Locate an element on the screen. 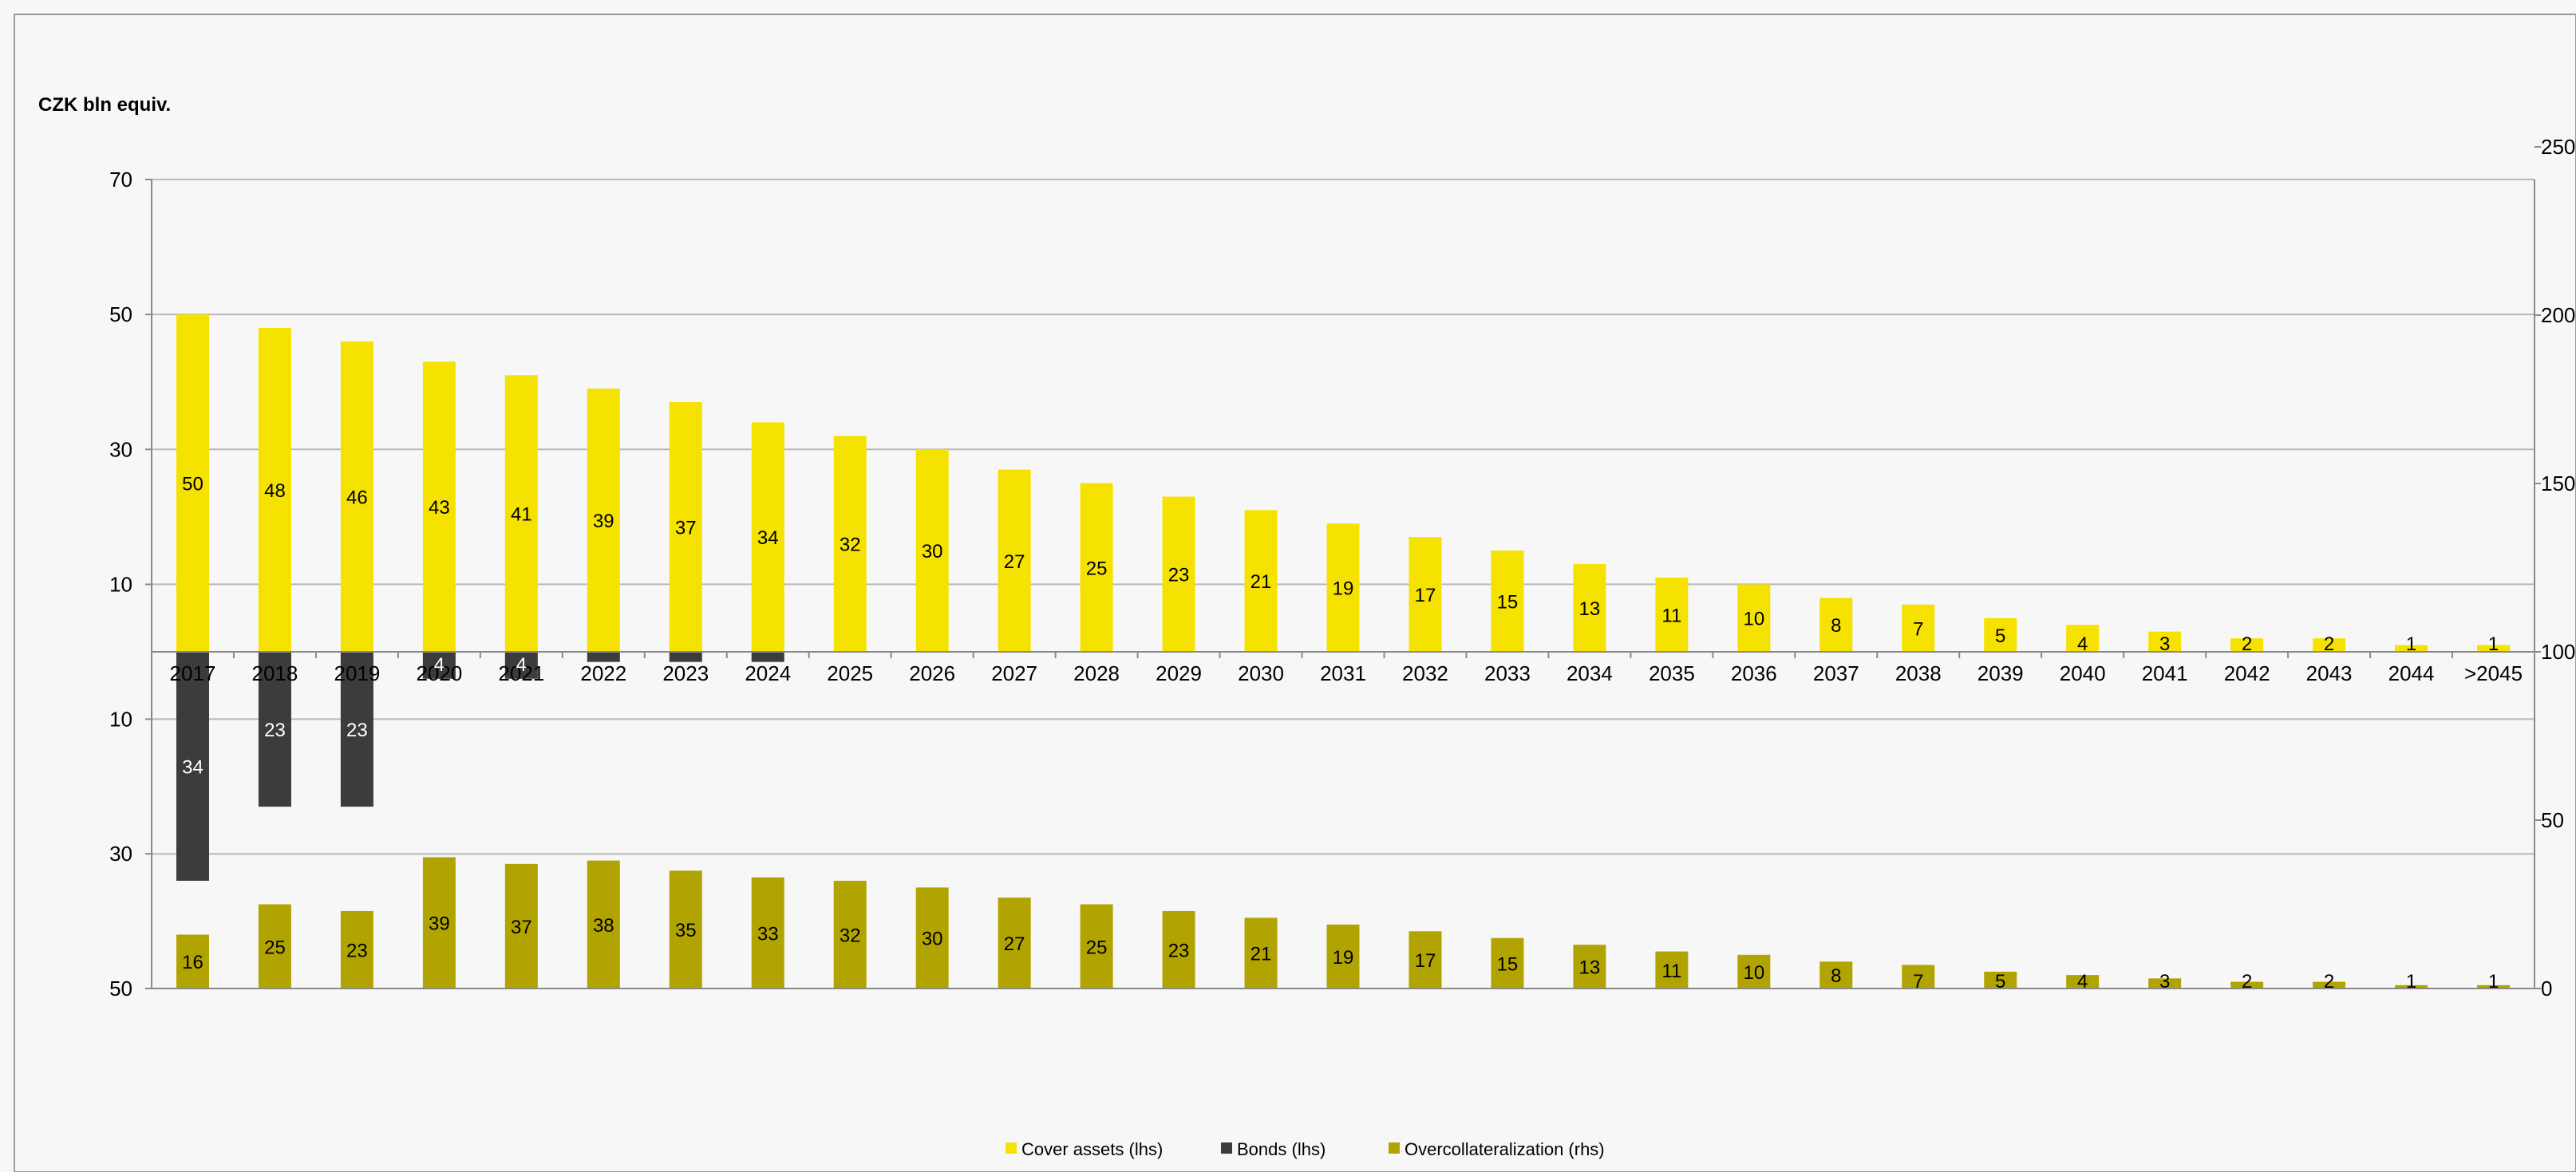 Image resolution: width=2576 pixels, height=1172 pixels. cover-assets-data-label: 46 is located at coordinates (357, 497).